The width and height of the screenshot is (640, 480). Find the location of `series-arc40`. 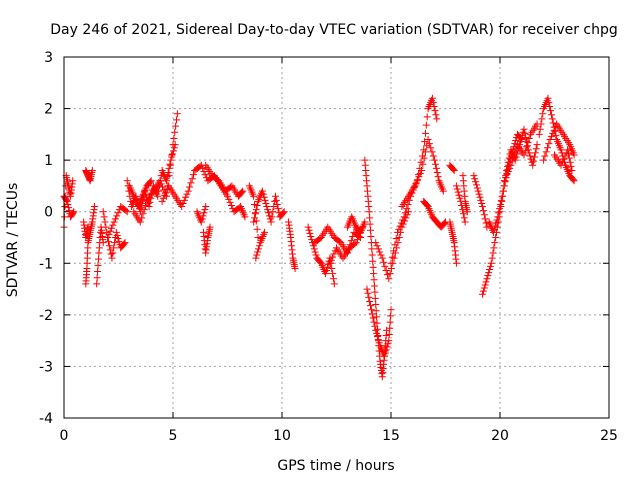

series-arc40 is located at coordinates (563, 160).